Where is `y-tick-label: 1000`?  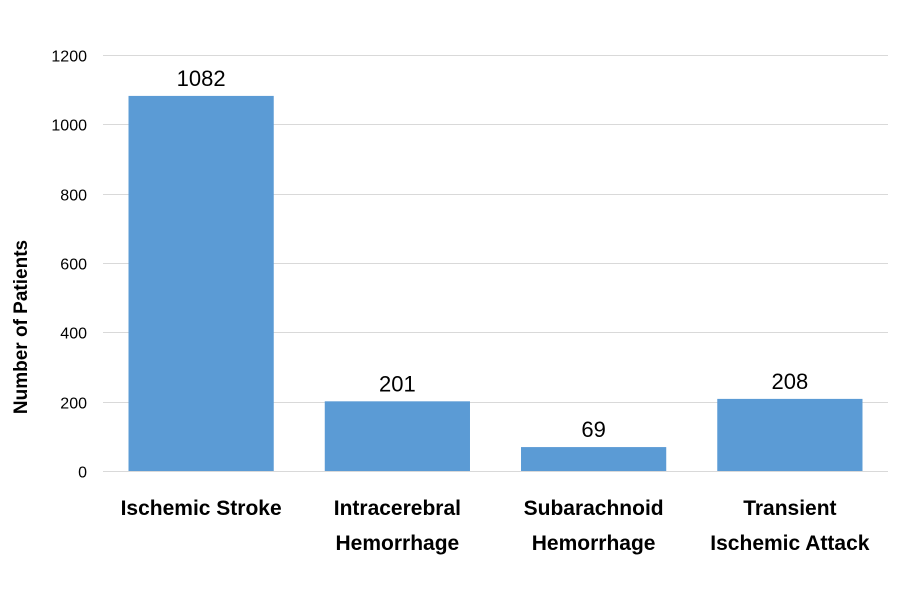
y-tick-label: 1000 is located at coordinates (69, 126).